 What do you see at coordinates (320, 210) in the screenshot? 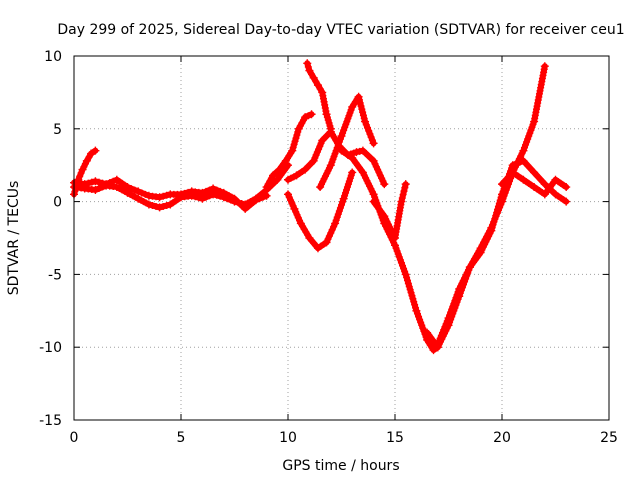
I see `series-sat-g` at bounding box center [320, 210].